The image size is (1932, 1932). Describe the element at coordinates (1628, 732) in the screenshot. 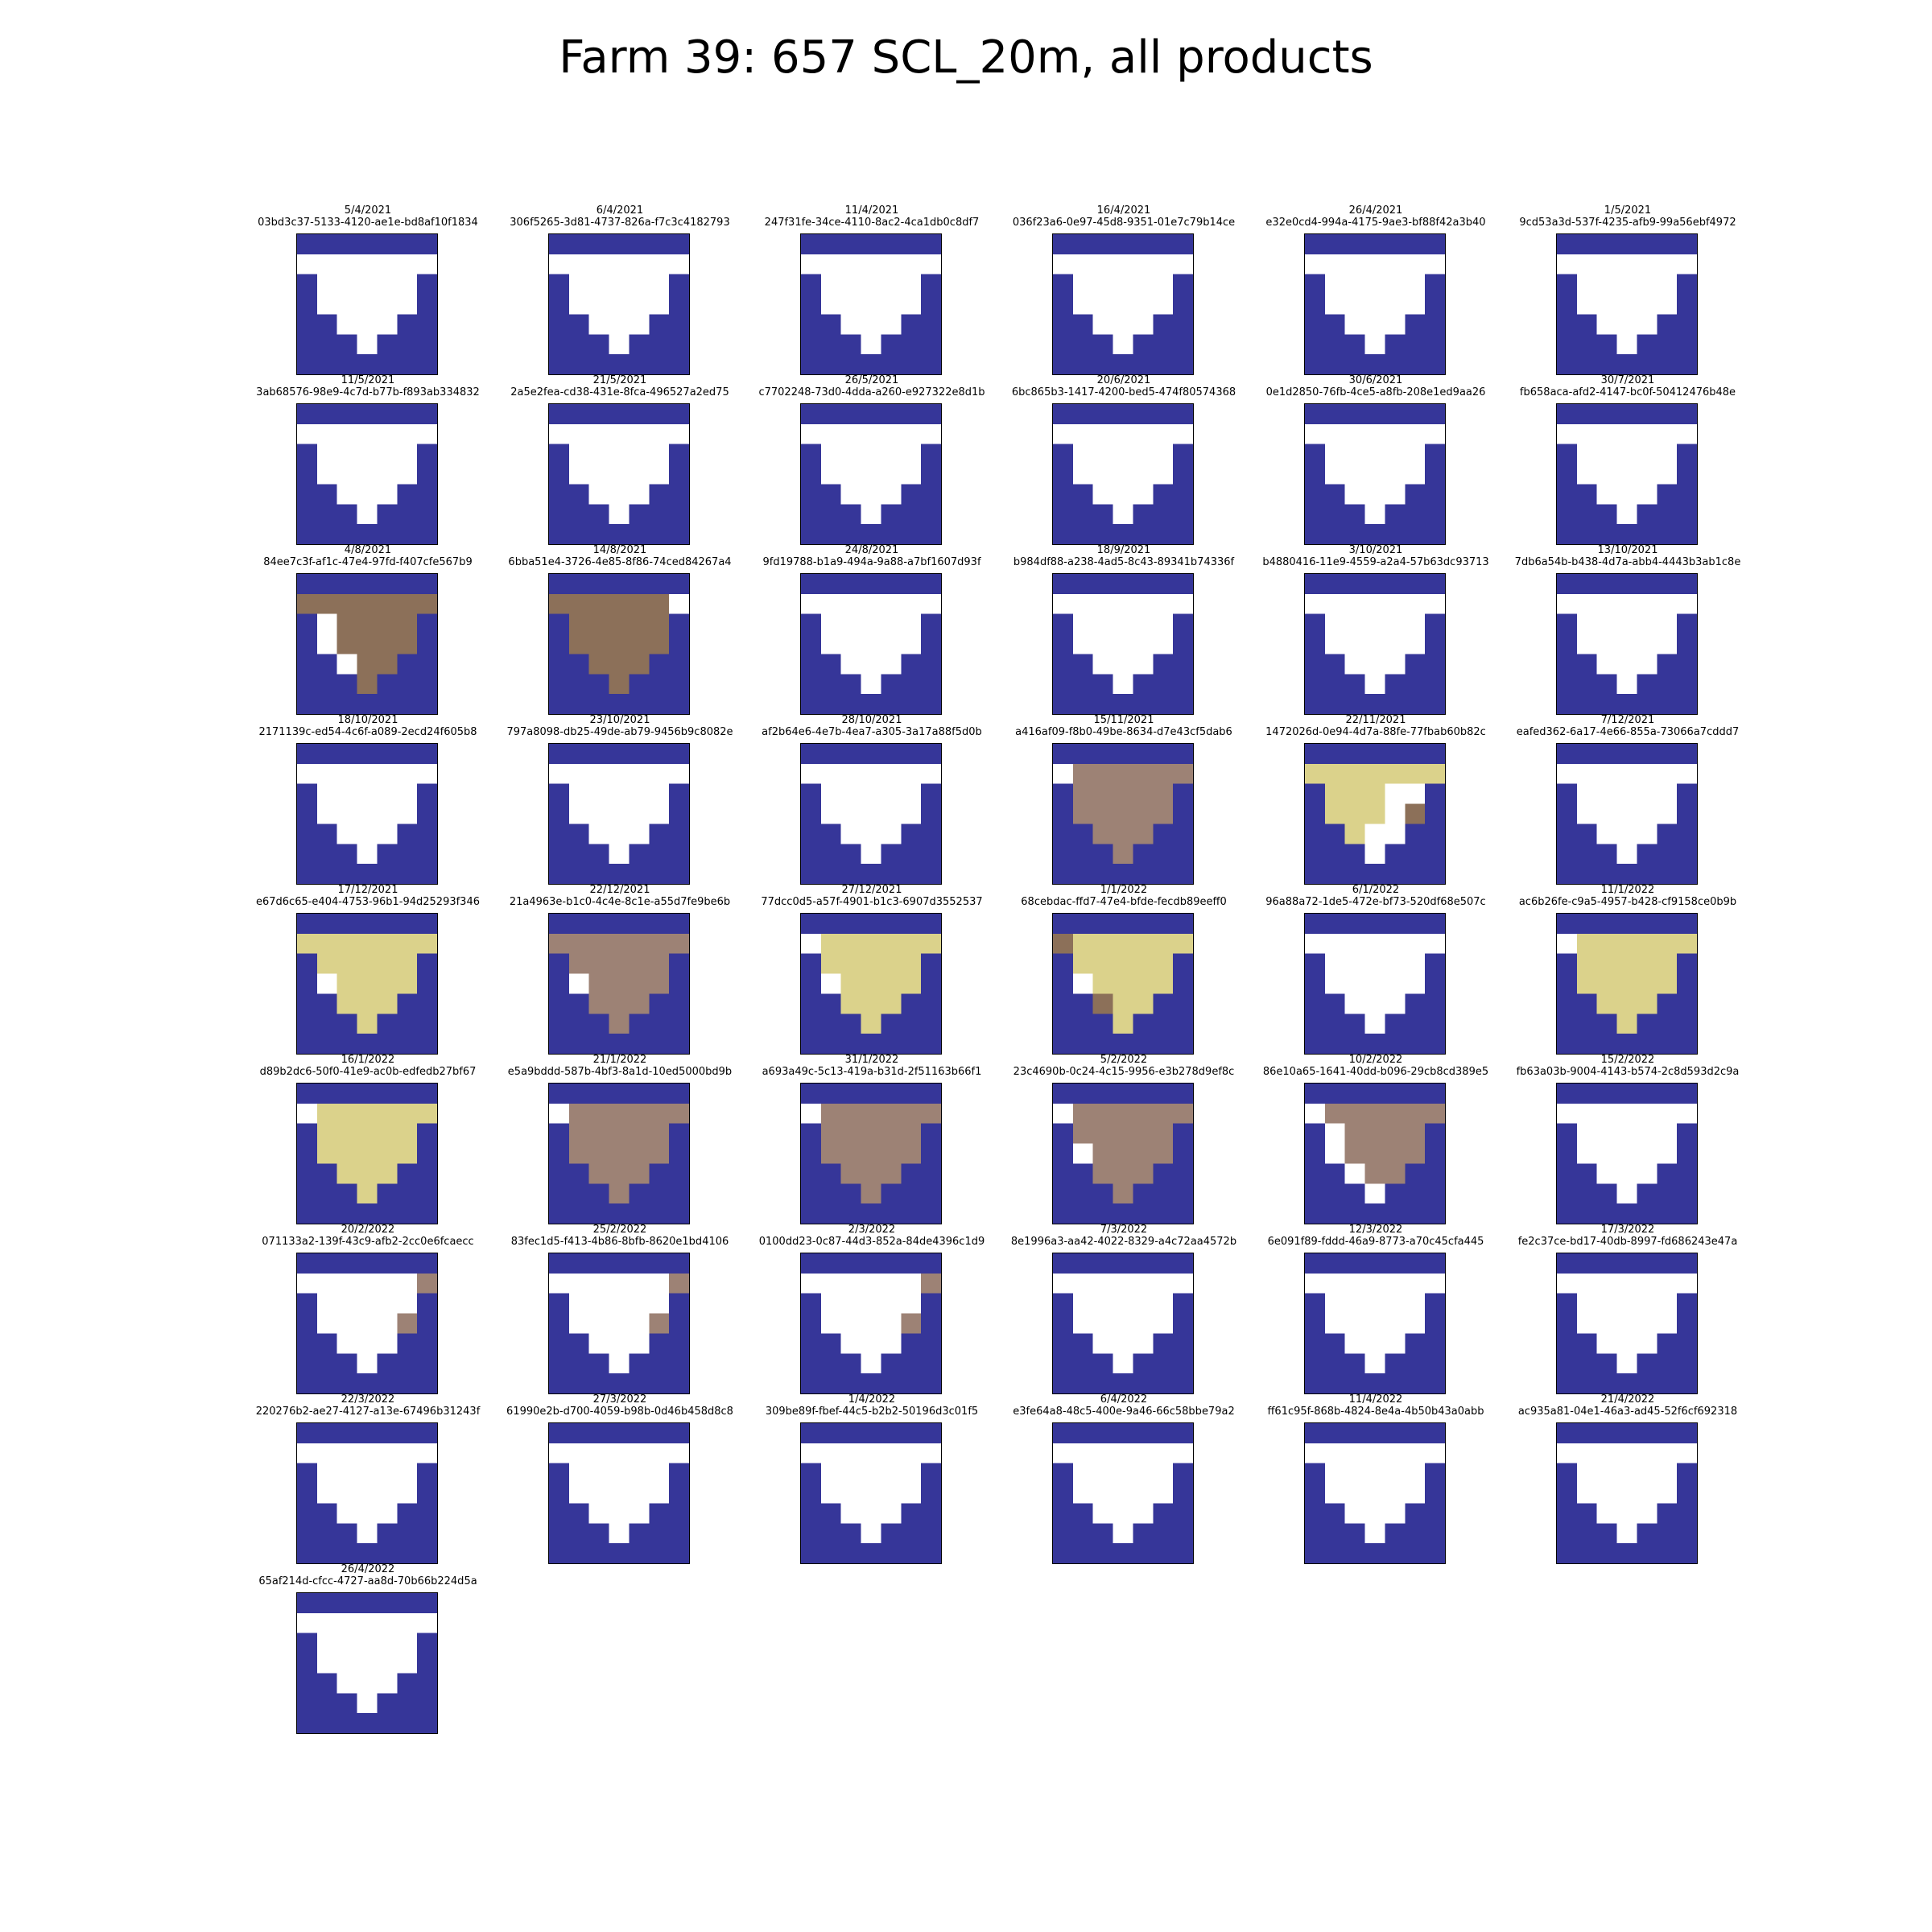

I see `panel-product-id: eafed362-6a17-4e66-855a-73066a7cddd7` at that location.